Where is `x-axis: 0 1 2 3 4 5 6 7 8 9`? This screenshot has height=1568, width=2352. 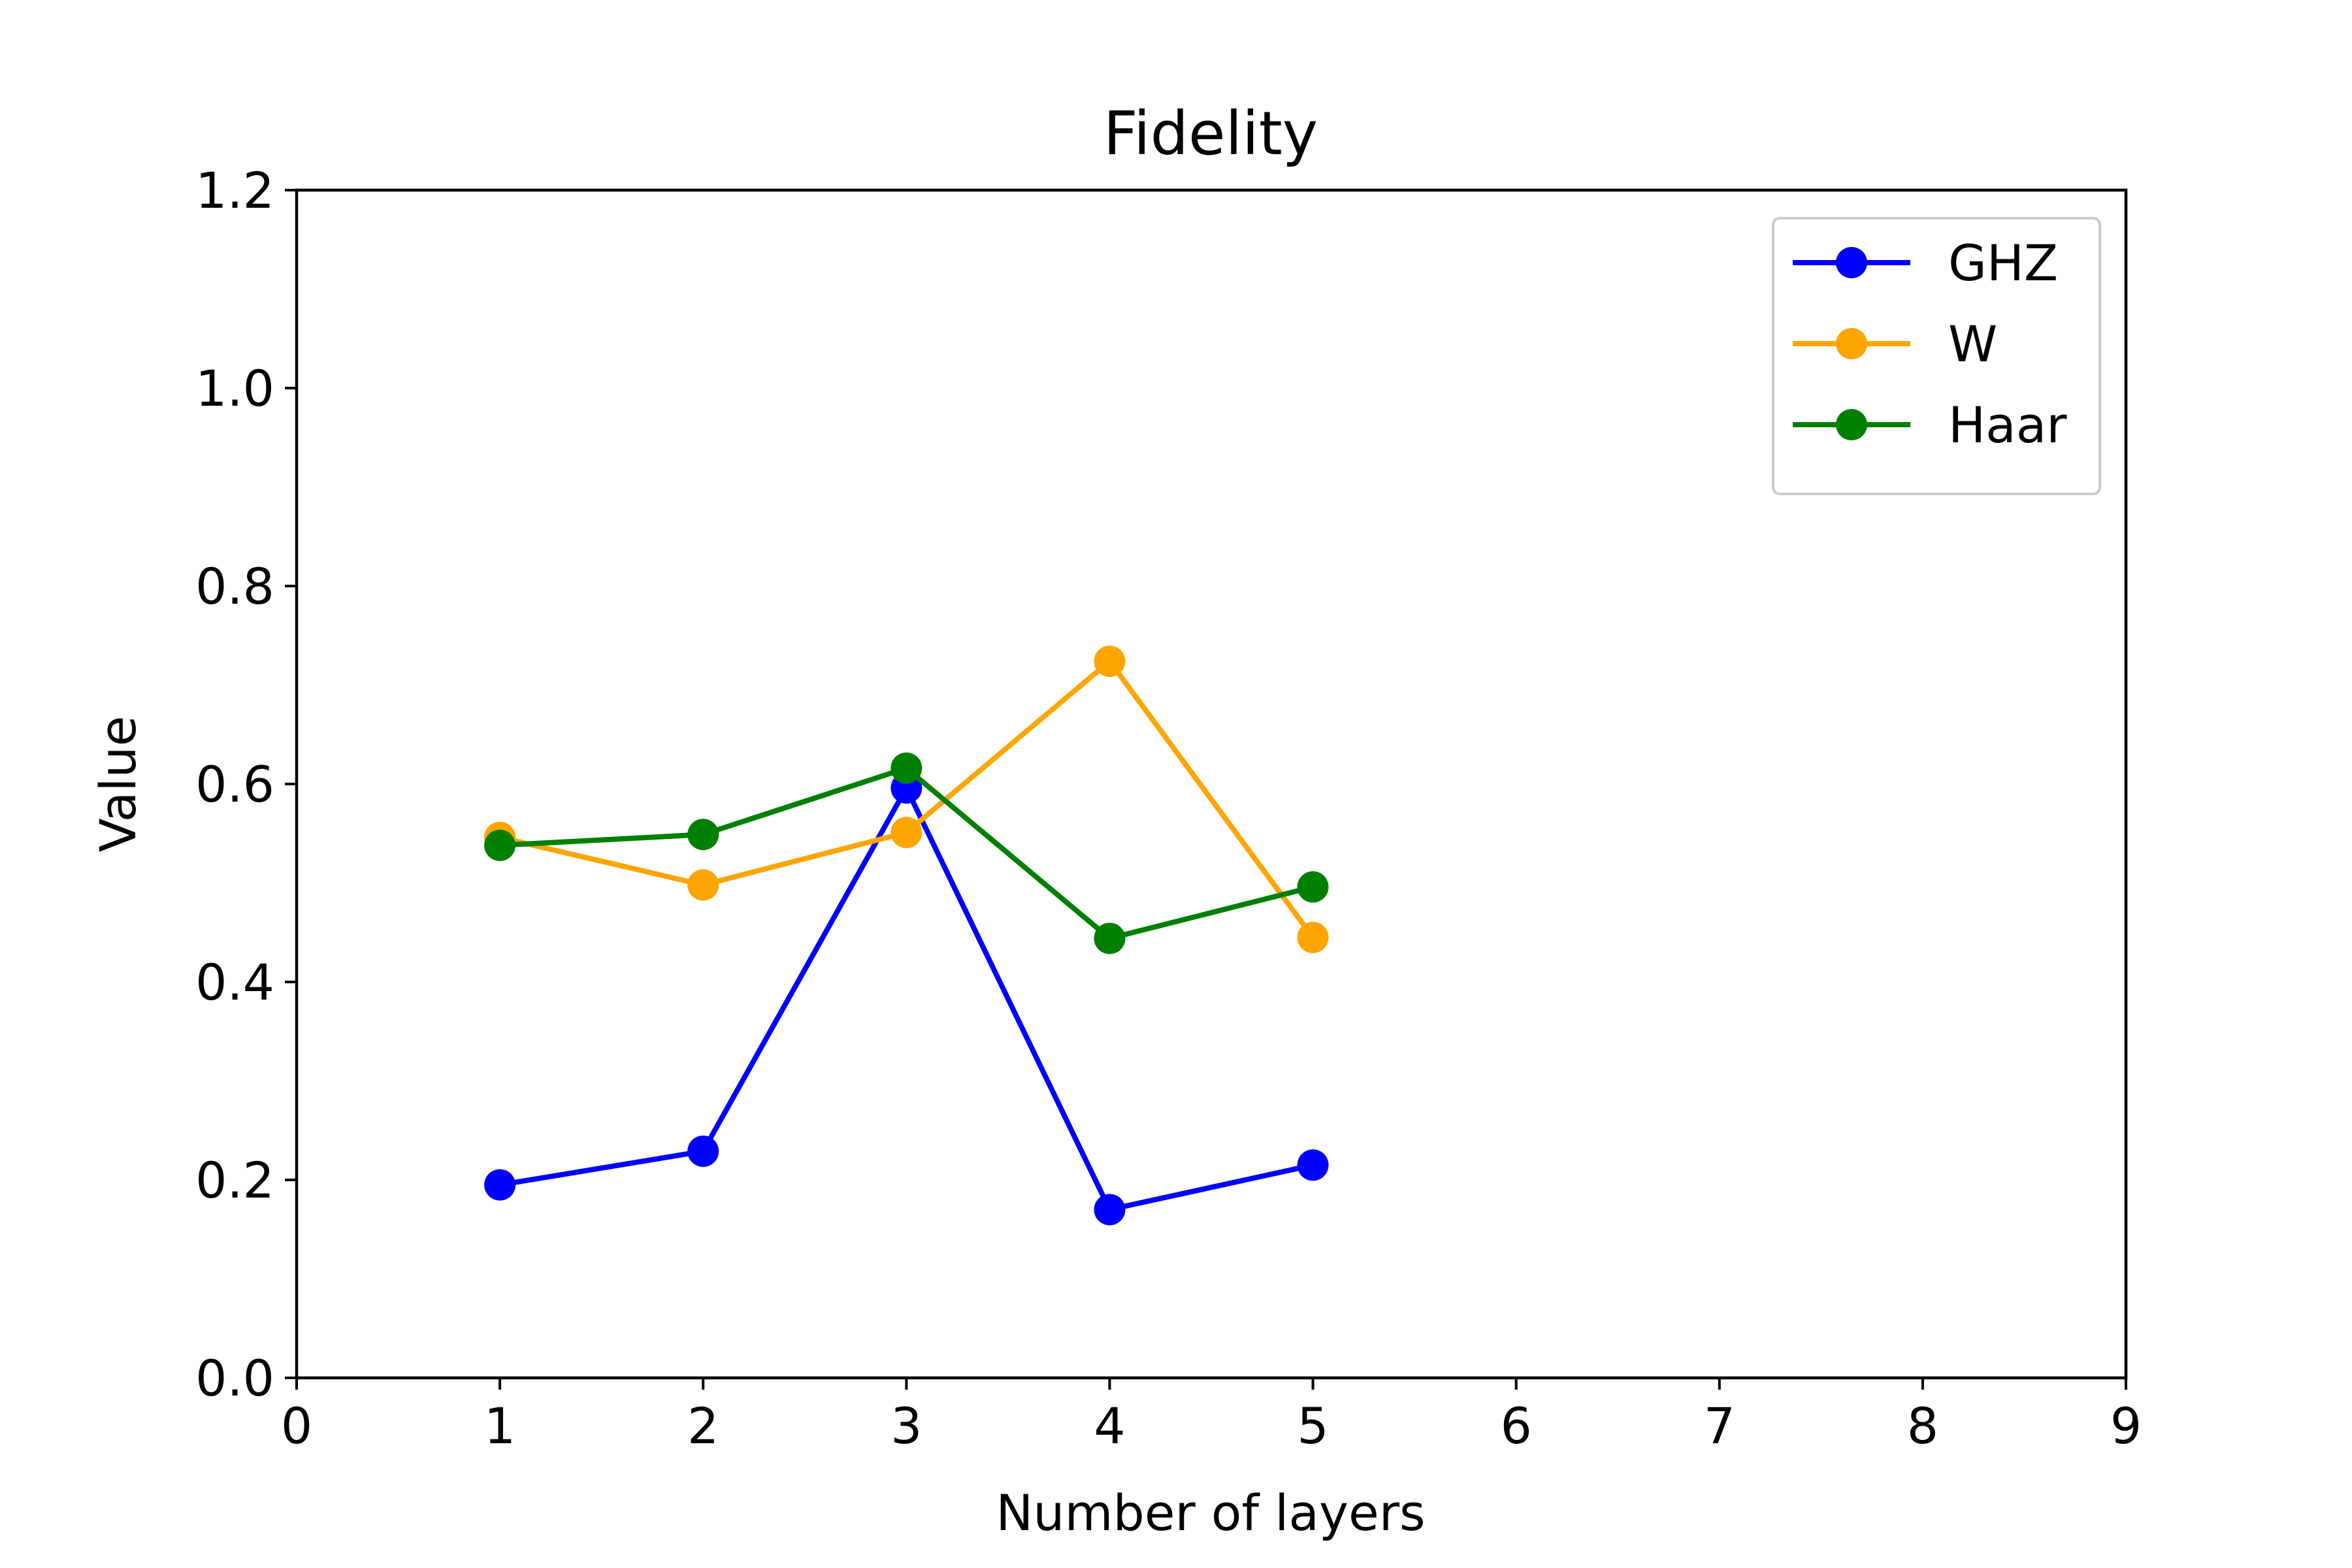 x-axis: 0 1 2 3 4 5 6 7 8 9 is located at coordinates (1211, 1416).